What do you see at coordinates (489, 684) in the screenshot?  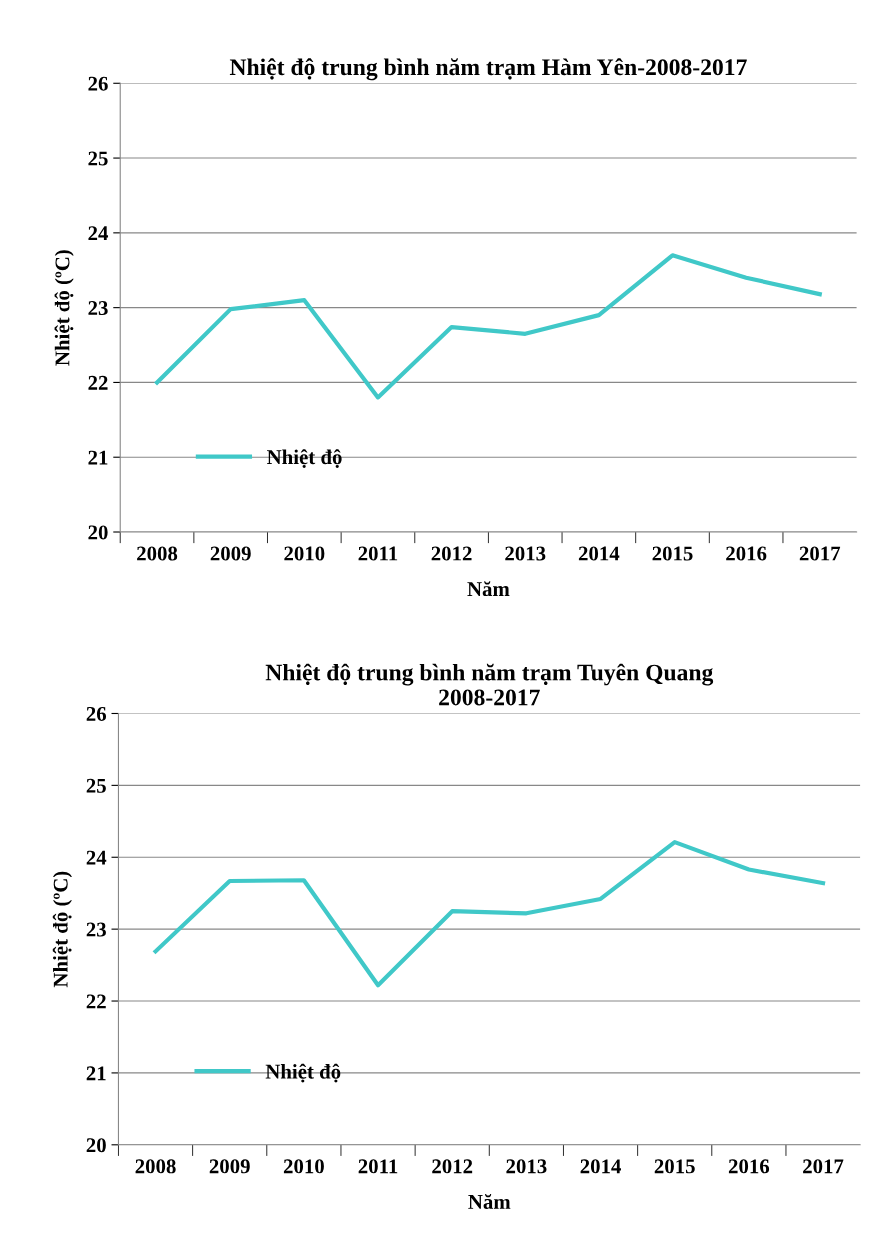 I see `chart-title: Nhiệt độ trung bình năm trạm Tuyên Quang 2008-2017` at bounding box center [489, 684].